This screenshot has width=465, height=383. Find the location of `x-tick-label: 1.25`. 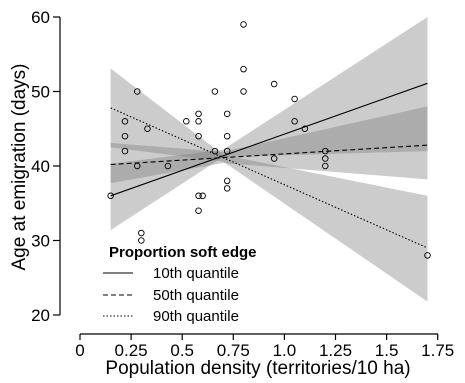

x-tick-label: 1.25 is located at coordinates (335, 350).